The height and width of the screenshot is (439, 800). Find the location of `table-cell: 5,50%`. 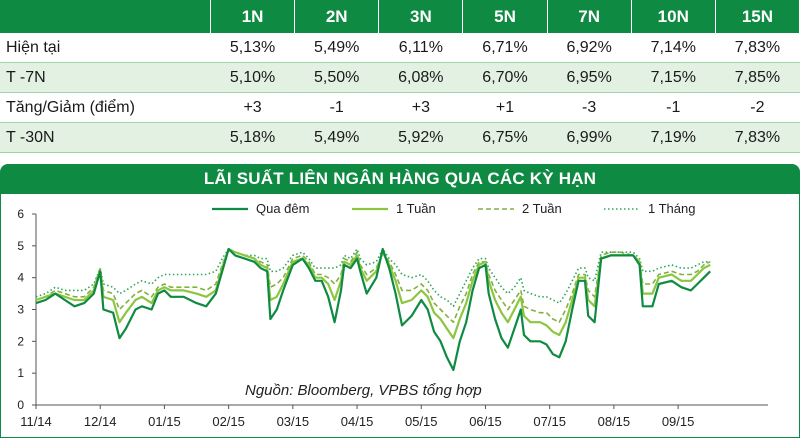

table-cell: 5,50% is located at coordinates (336, 77).